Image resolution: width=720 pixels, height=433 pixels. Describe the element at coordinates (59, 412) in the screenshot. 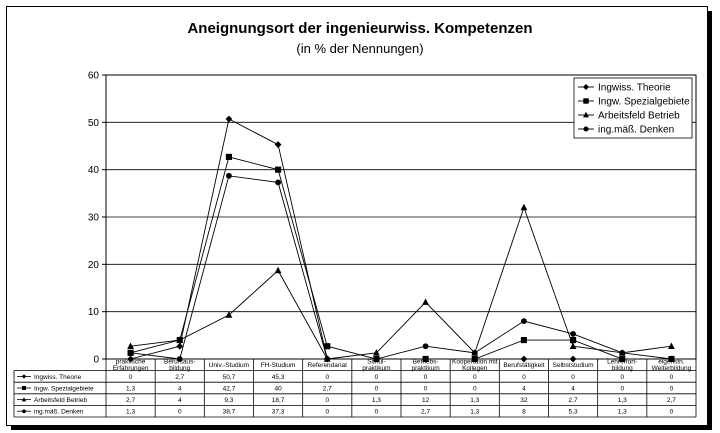

I see `table-series-name: ing.mäß. Denken` at that location.